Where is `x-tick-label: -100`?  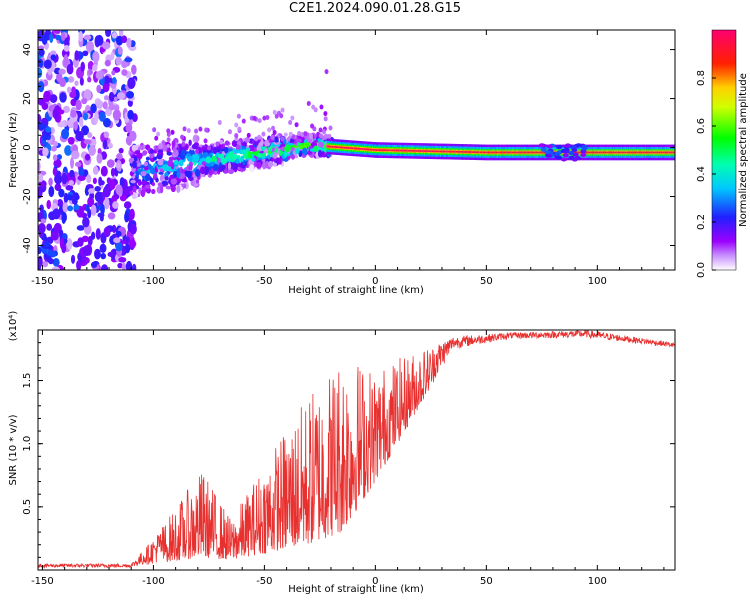
x-tick-label: -100 is located at coordinates (153, 581).